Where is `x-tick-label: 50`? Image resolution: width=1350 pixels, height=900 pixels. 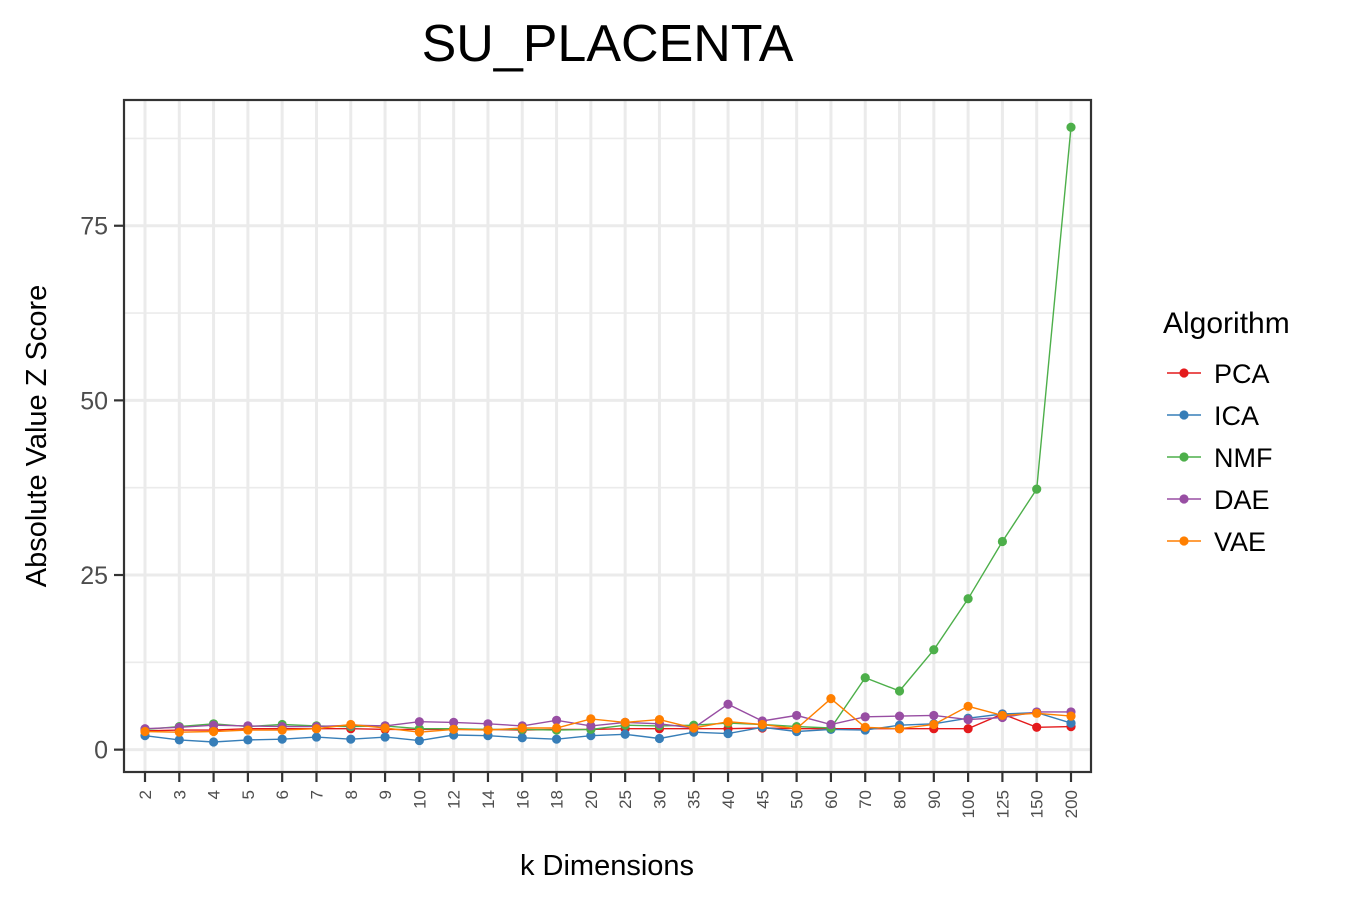 x-tick-label: 50 is located at coordinates (797, 799).